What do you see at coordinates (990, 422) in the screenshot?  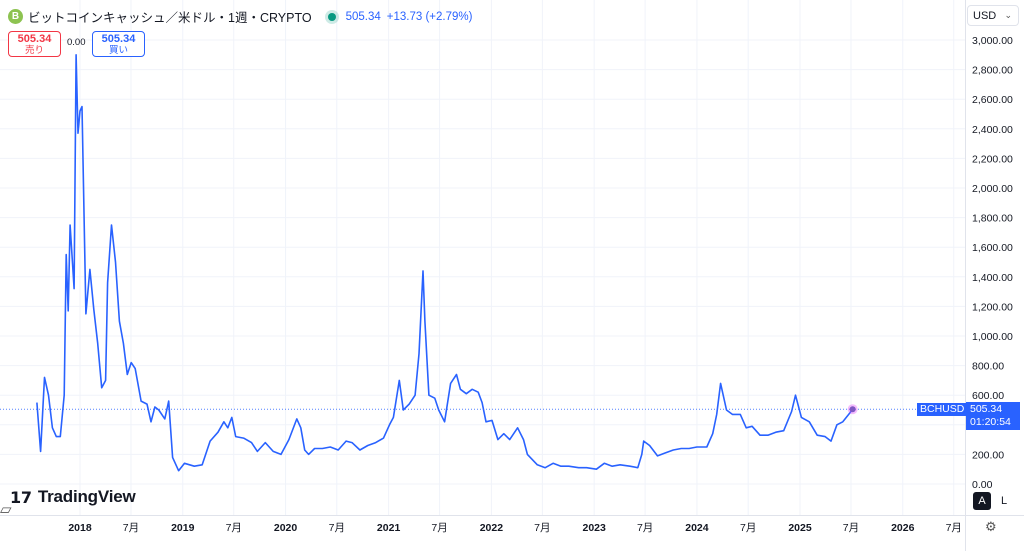 I see `bar-countdown: 01:20:54` at bounding box center [990, 422].